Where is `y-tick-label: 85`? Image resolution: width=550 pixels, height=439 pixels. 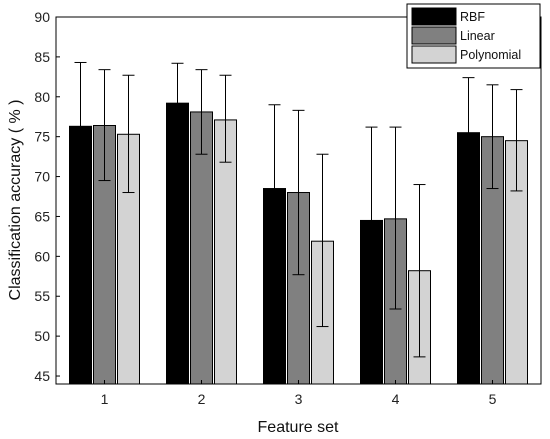 y-tick-label: 85 is located at coordinates (42, 57).